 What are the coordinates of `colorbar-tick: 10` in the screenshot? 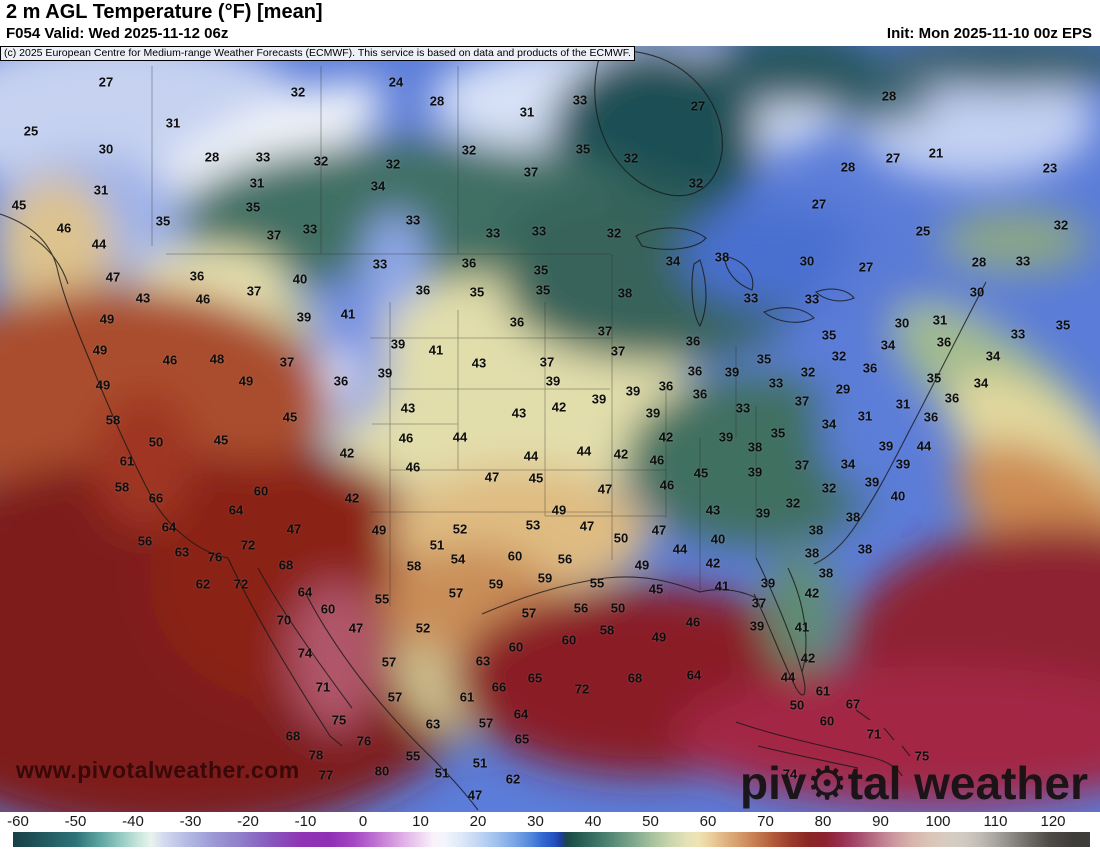 It's located at (420, 821).